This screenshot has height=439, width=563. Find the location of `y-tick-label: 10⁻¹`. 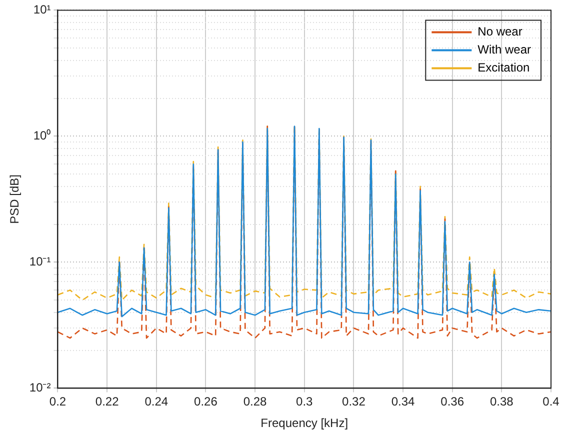

y-tick-label: 10⁻¹ is located at coordinates (40, 261).